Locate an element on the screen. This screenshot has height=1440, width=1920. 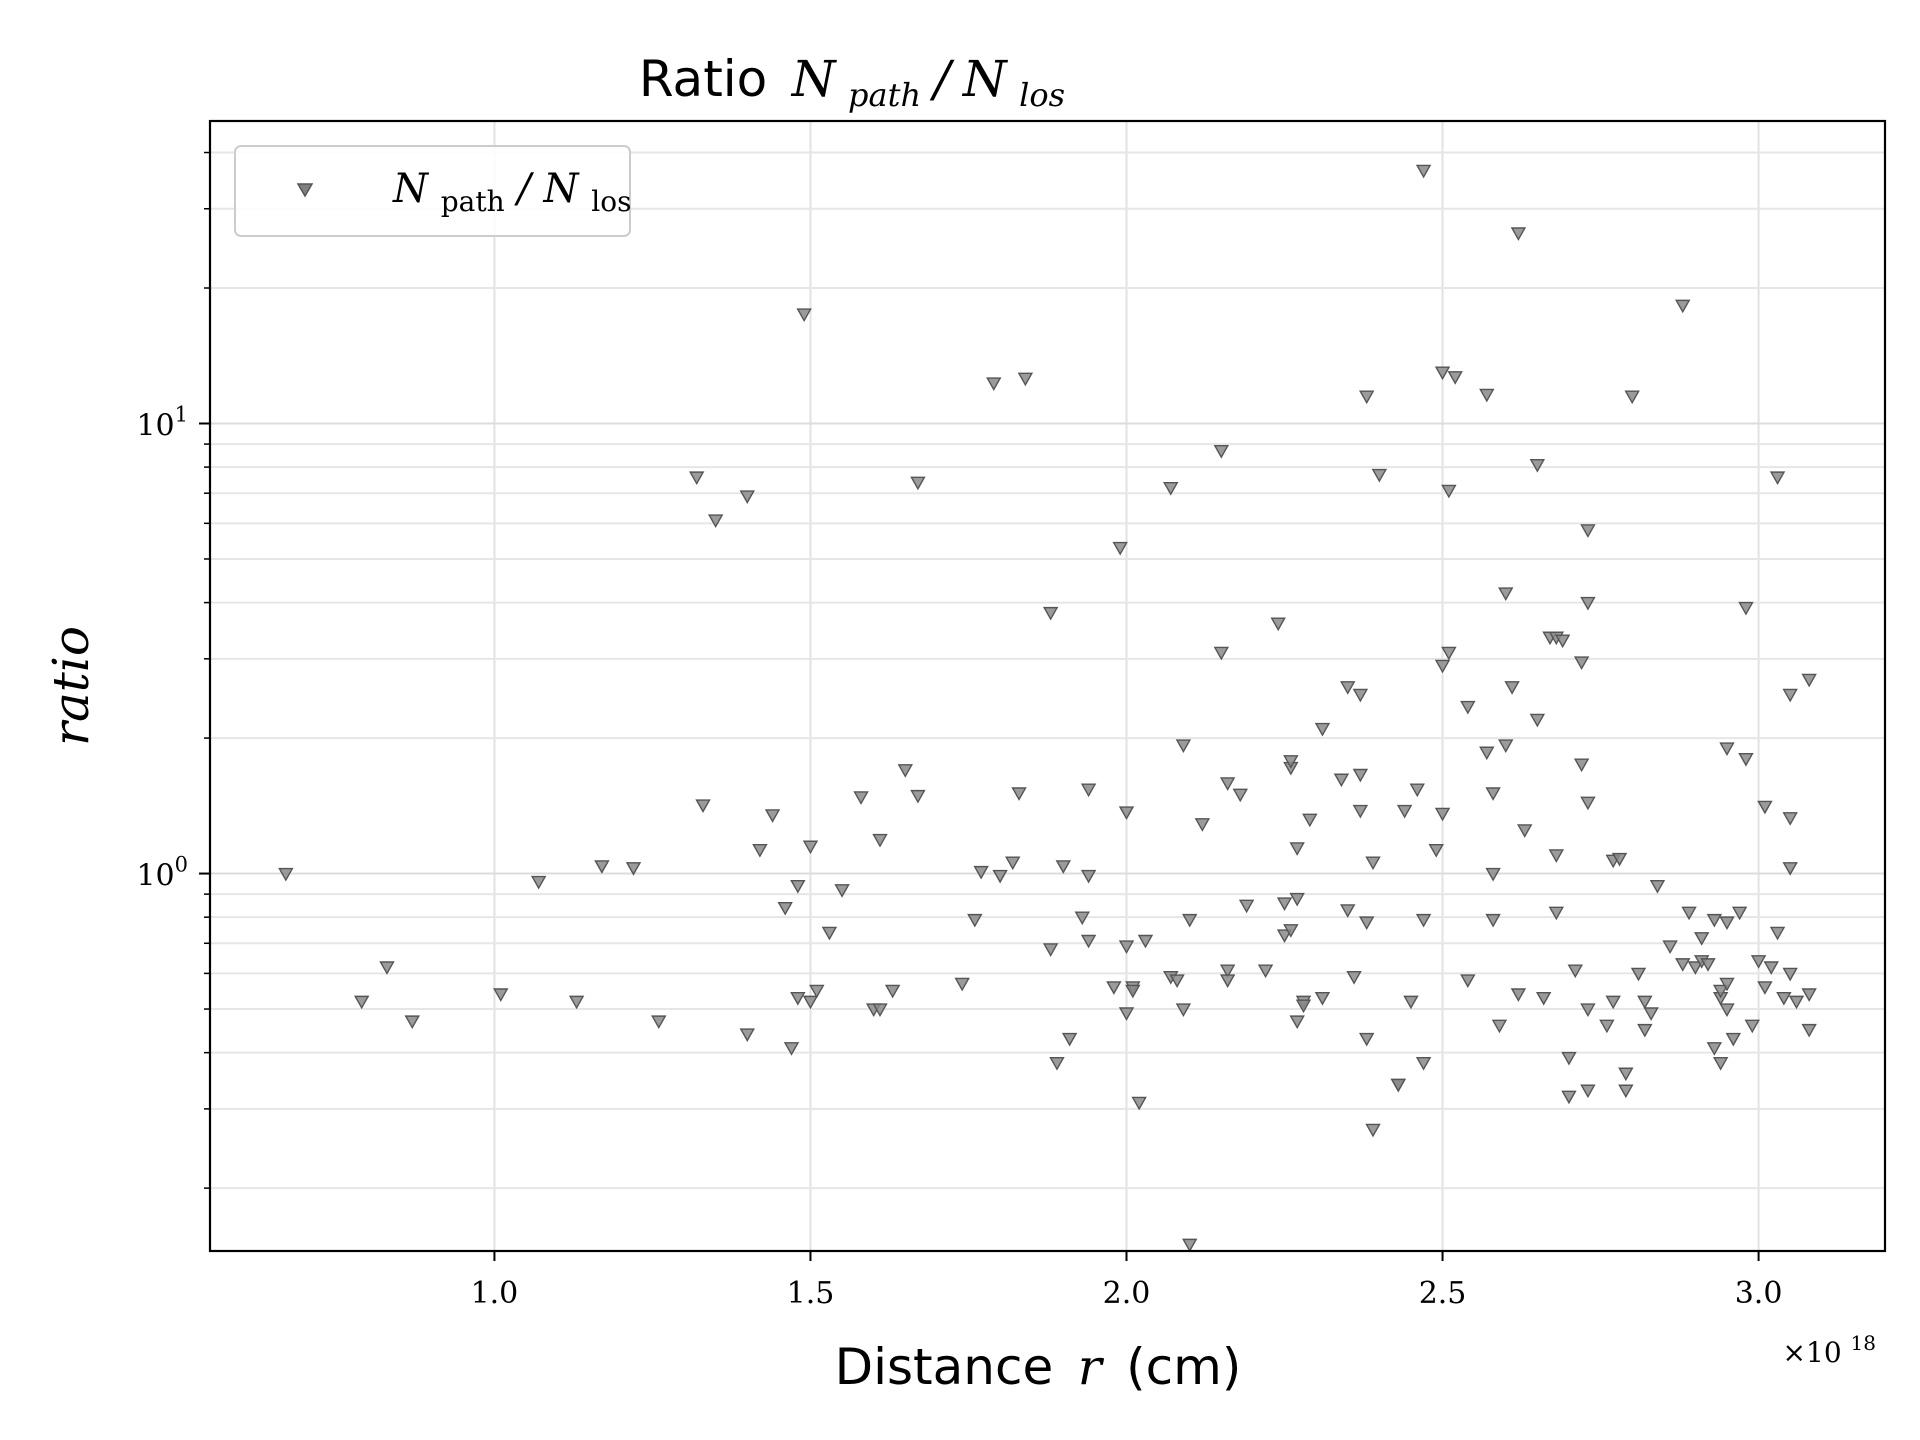
y-axis-label: ratio is located at coordinates (71, 686).